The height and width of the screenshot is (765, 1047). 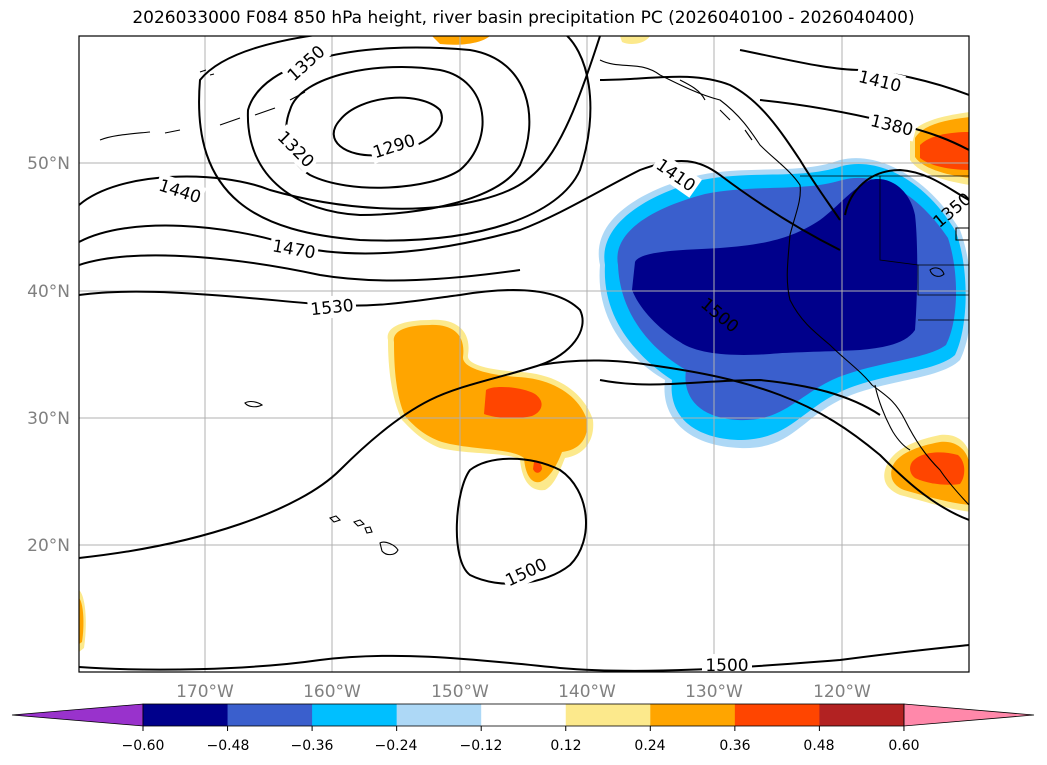 I want to click on longitude-ticks: 170°W 160°W 150°W 140°W 130°W 120°W, so click(x=523, y=692).